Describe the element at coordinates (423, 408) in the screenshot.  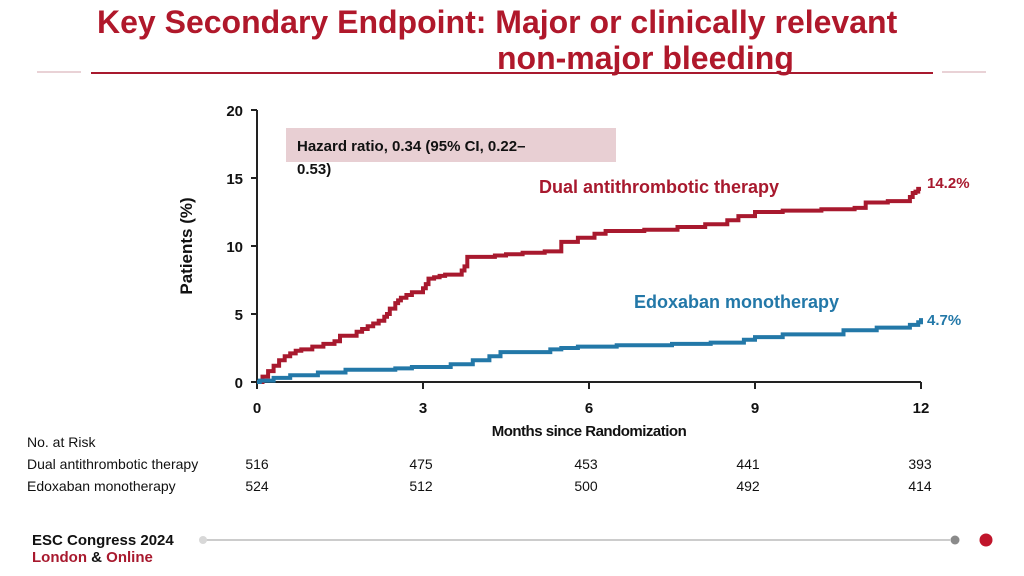
I see `x-tick-label: 3` at that location.